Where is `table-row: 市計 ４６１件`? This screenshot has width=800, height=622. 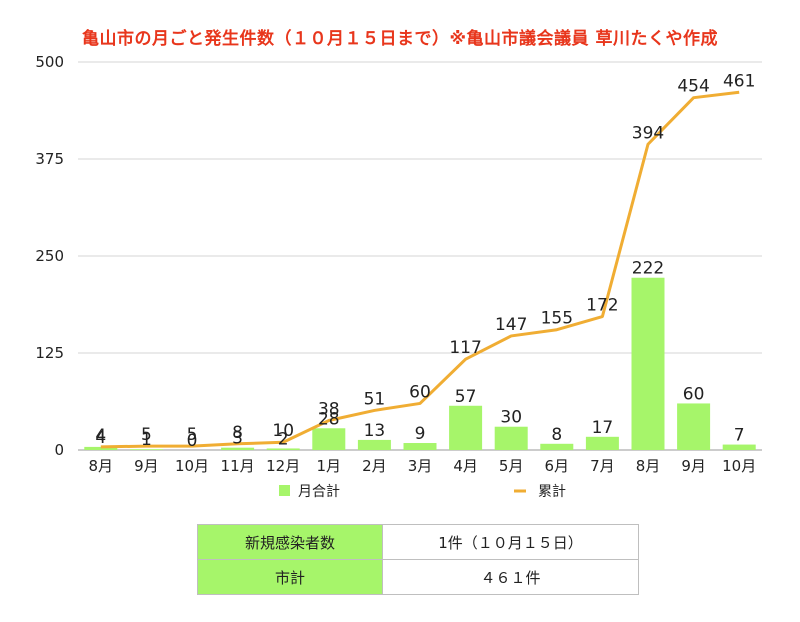
table-row: 市計 ４６１件 is located at coordinates (418, 577).